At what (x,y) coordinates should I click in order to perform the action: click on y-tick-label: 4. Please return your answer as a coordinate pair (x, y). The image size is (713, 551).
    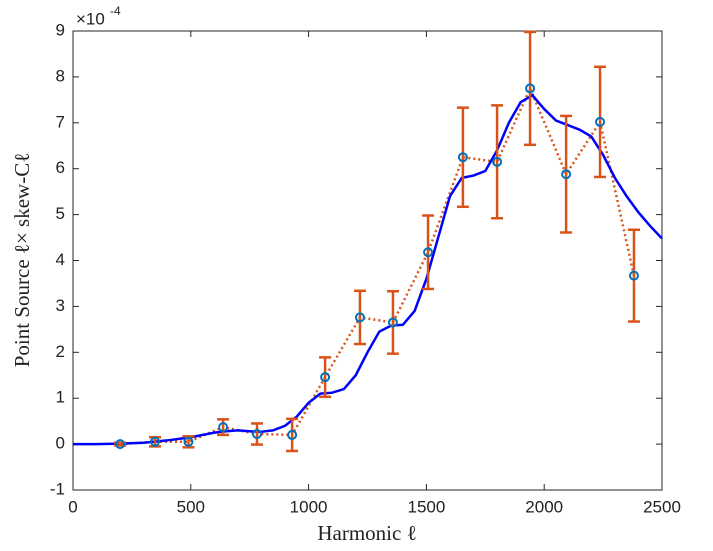
    Looking at the image, I should click on (60, 259).